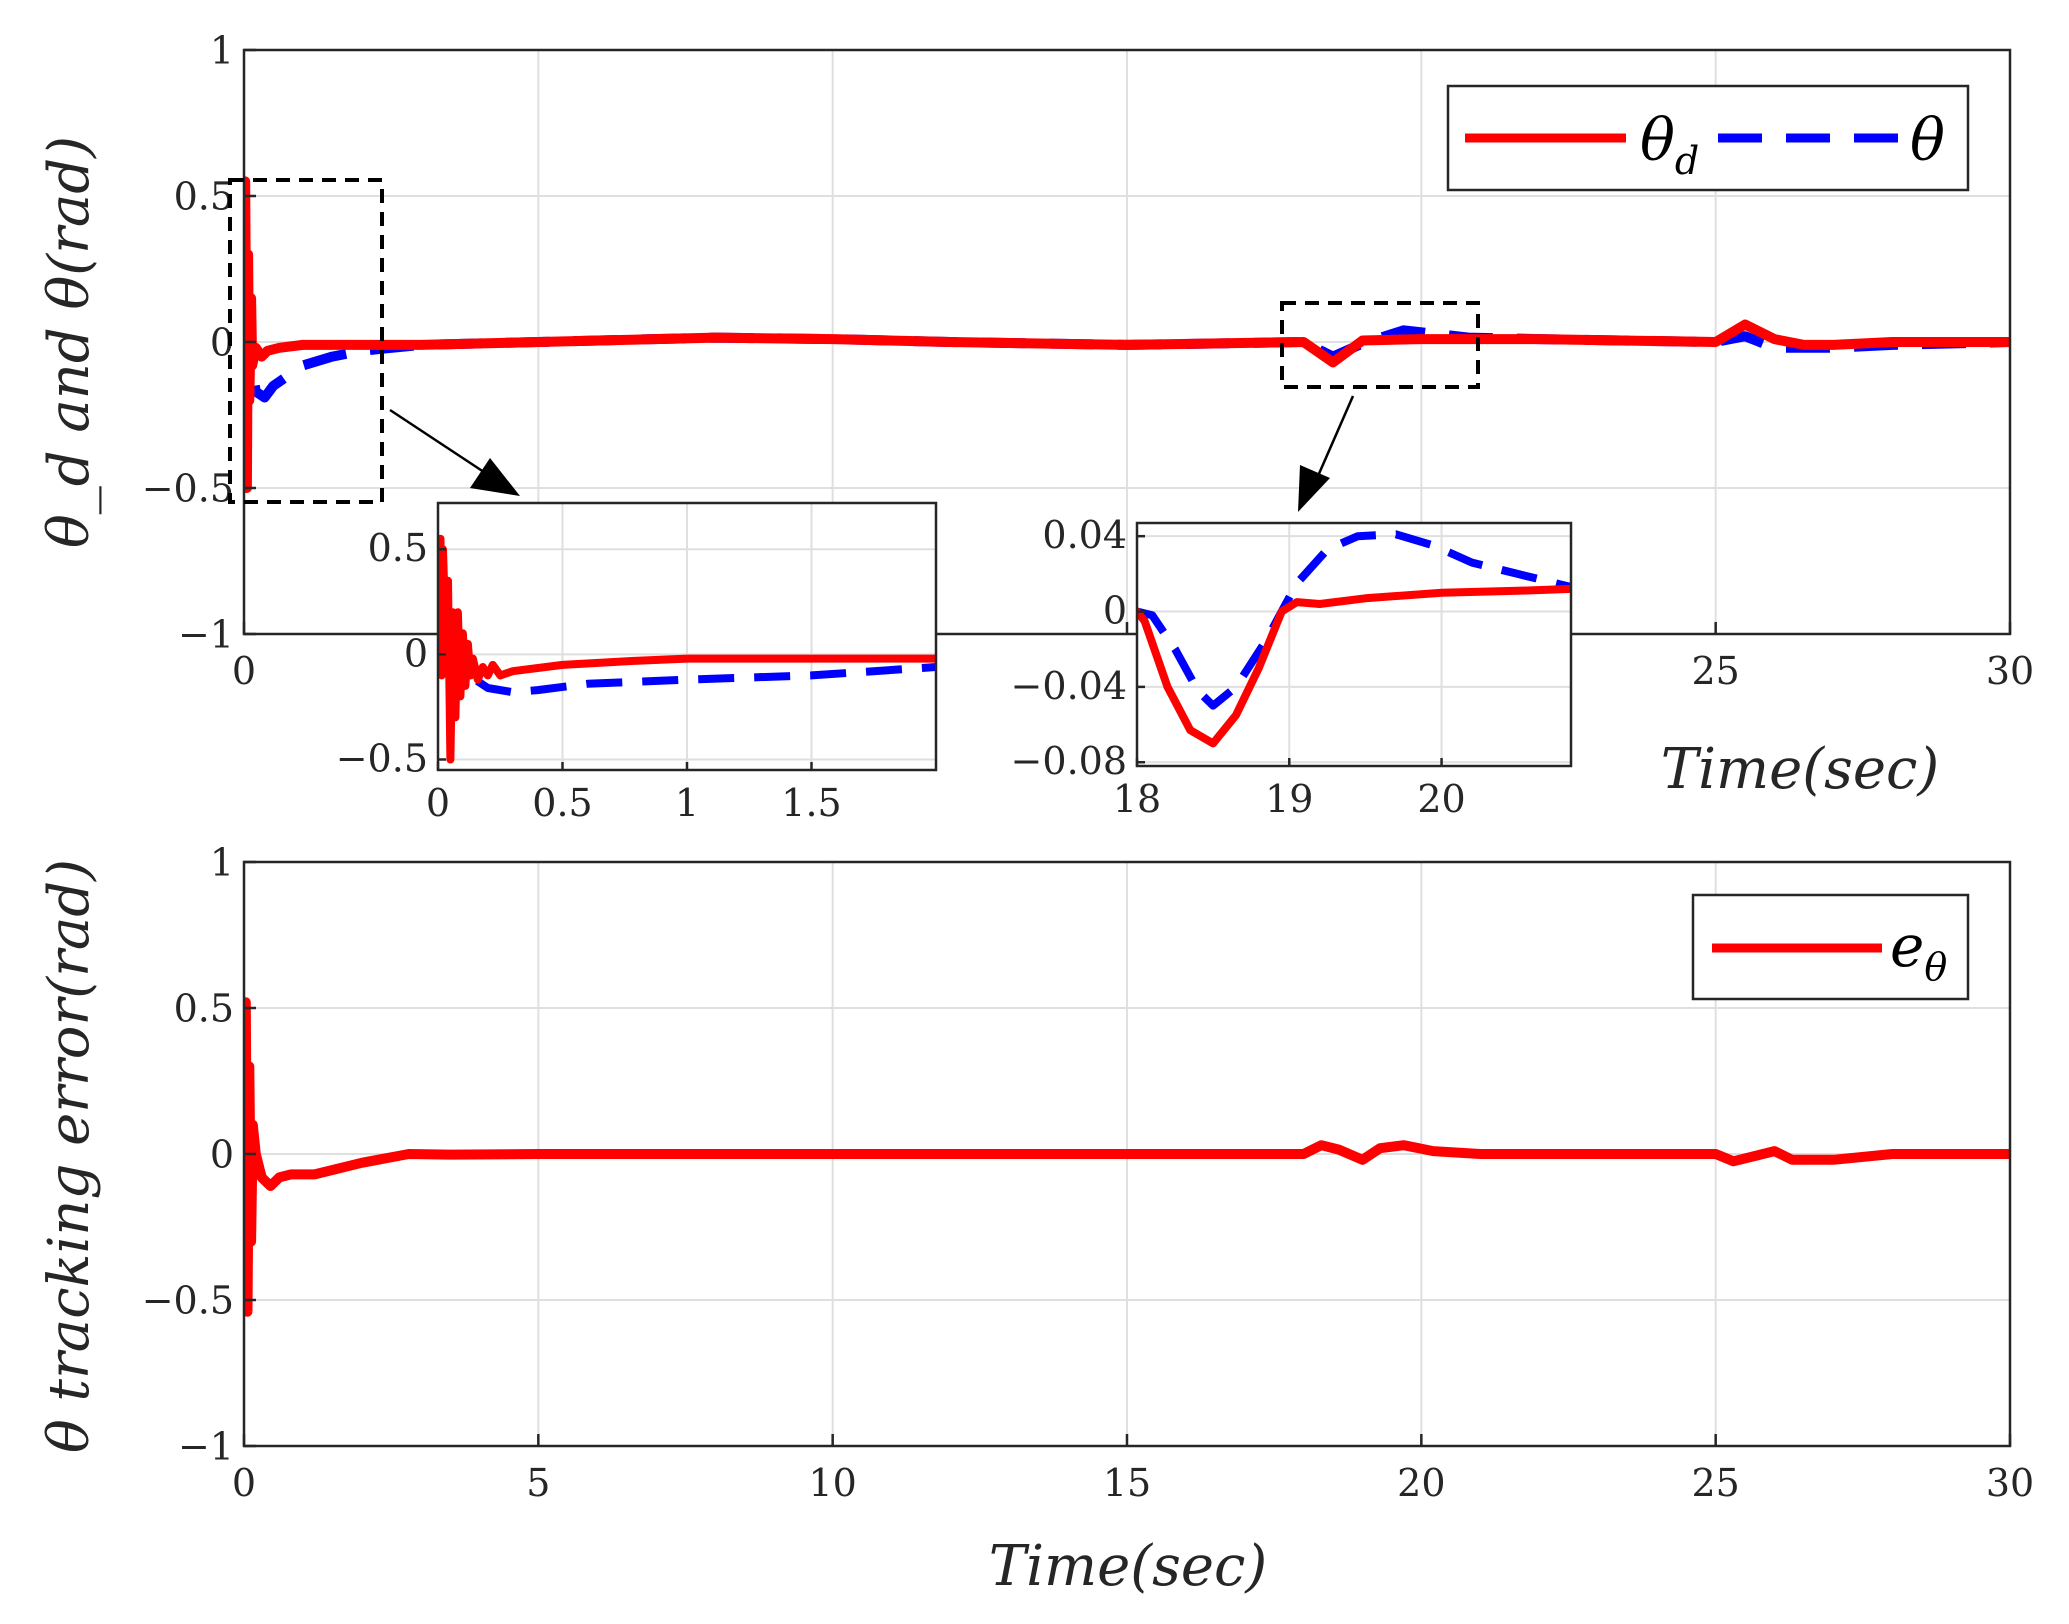  I want to click on bottom-y-tick-label: 0.5, so click(204, 1008).